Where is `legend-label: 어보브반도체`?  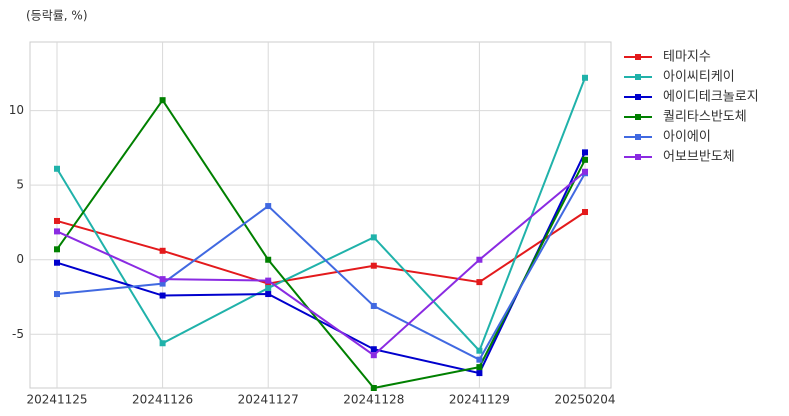
legend-label: 어보브반도체 is located at coordinates (699, 157).